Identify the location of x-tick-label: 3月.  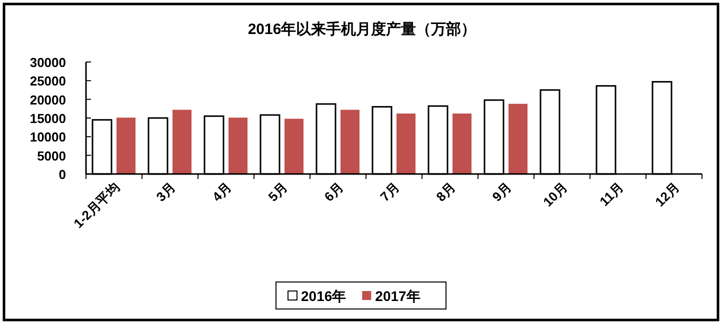
(165, 192).